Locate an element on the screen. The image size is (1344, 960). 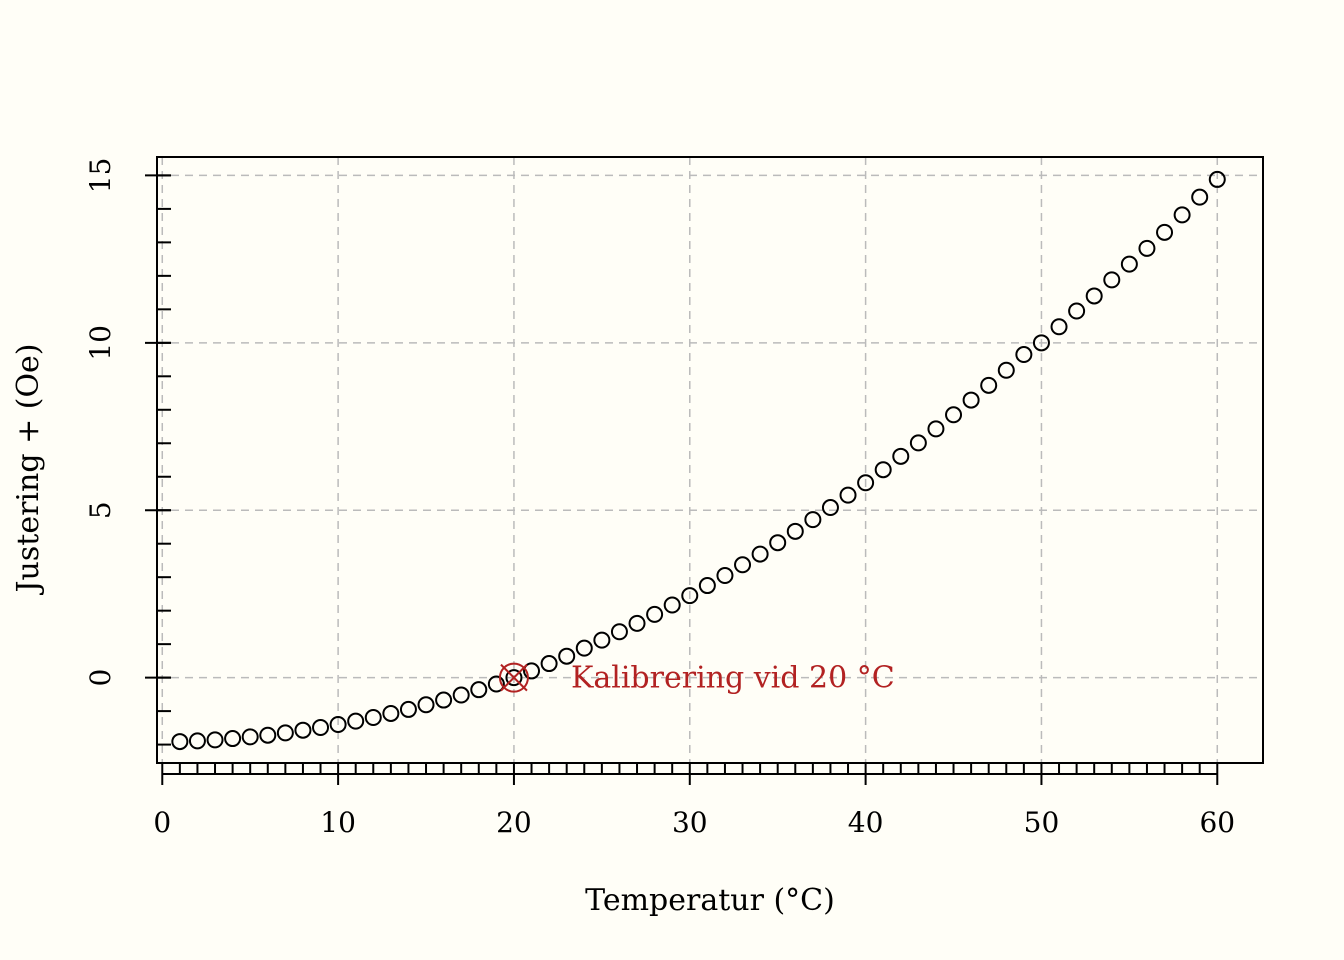
y-axis-title: Justering + (Oe) is located at coordinates (28, 470).